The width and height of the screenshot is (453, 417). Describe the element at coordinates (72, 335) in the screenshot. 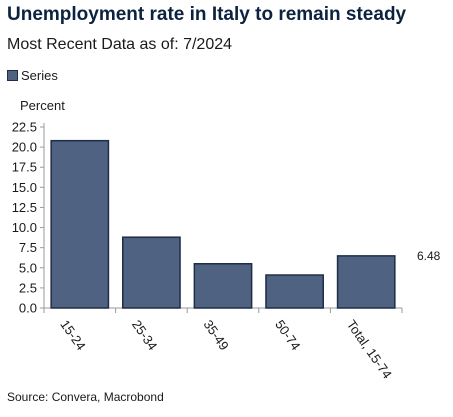

I see `x-tick-label: 15-24` at that location.